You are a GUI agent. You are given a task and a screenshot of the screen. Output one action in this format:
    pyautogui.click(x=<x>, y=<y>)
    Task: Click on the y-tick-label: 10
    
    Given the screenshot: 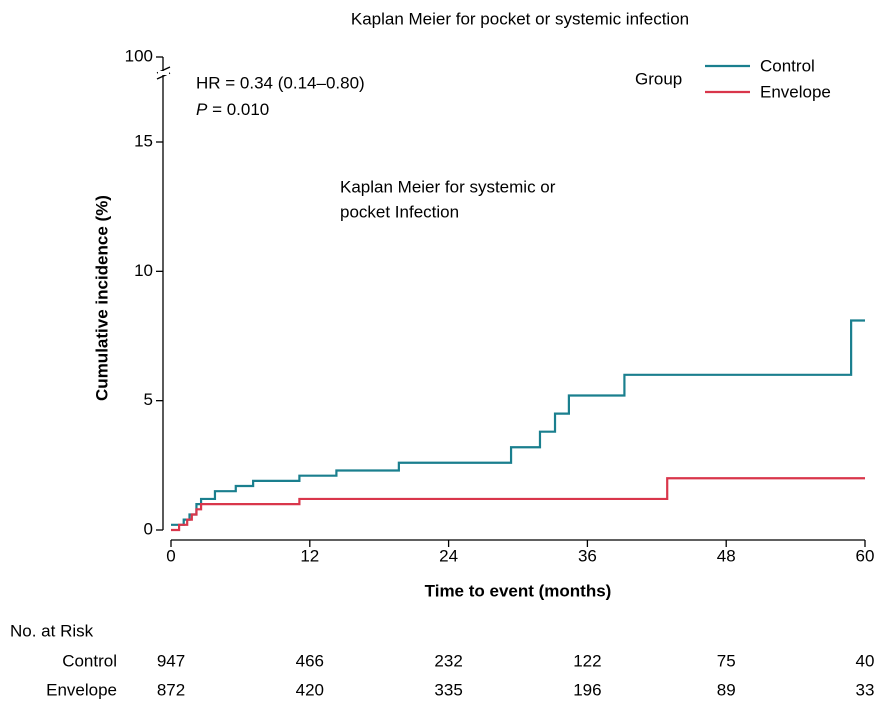 What is the action you would take?
    pyautogui.click(x=143, y=270)
    